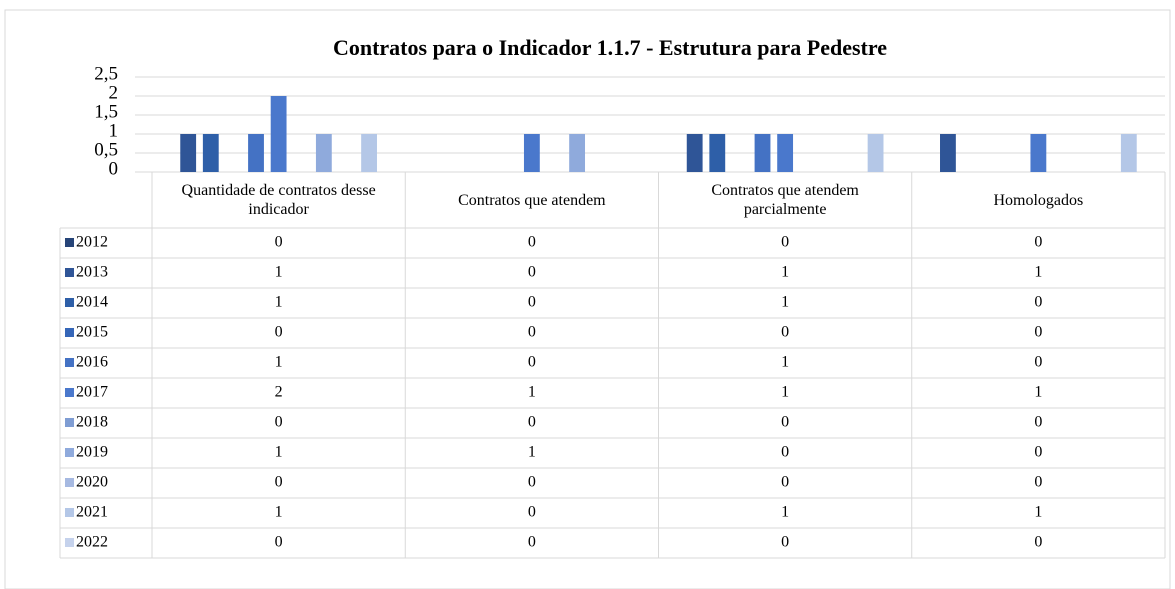  I want to click on category-label-box: Contratos que atendem, so click(532, 200).